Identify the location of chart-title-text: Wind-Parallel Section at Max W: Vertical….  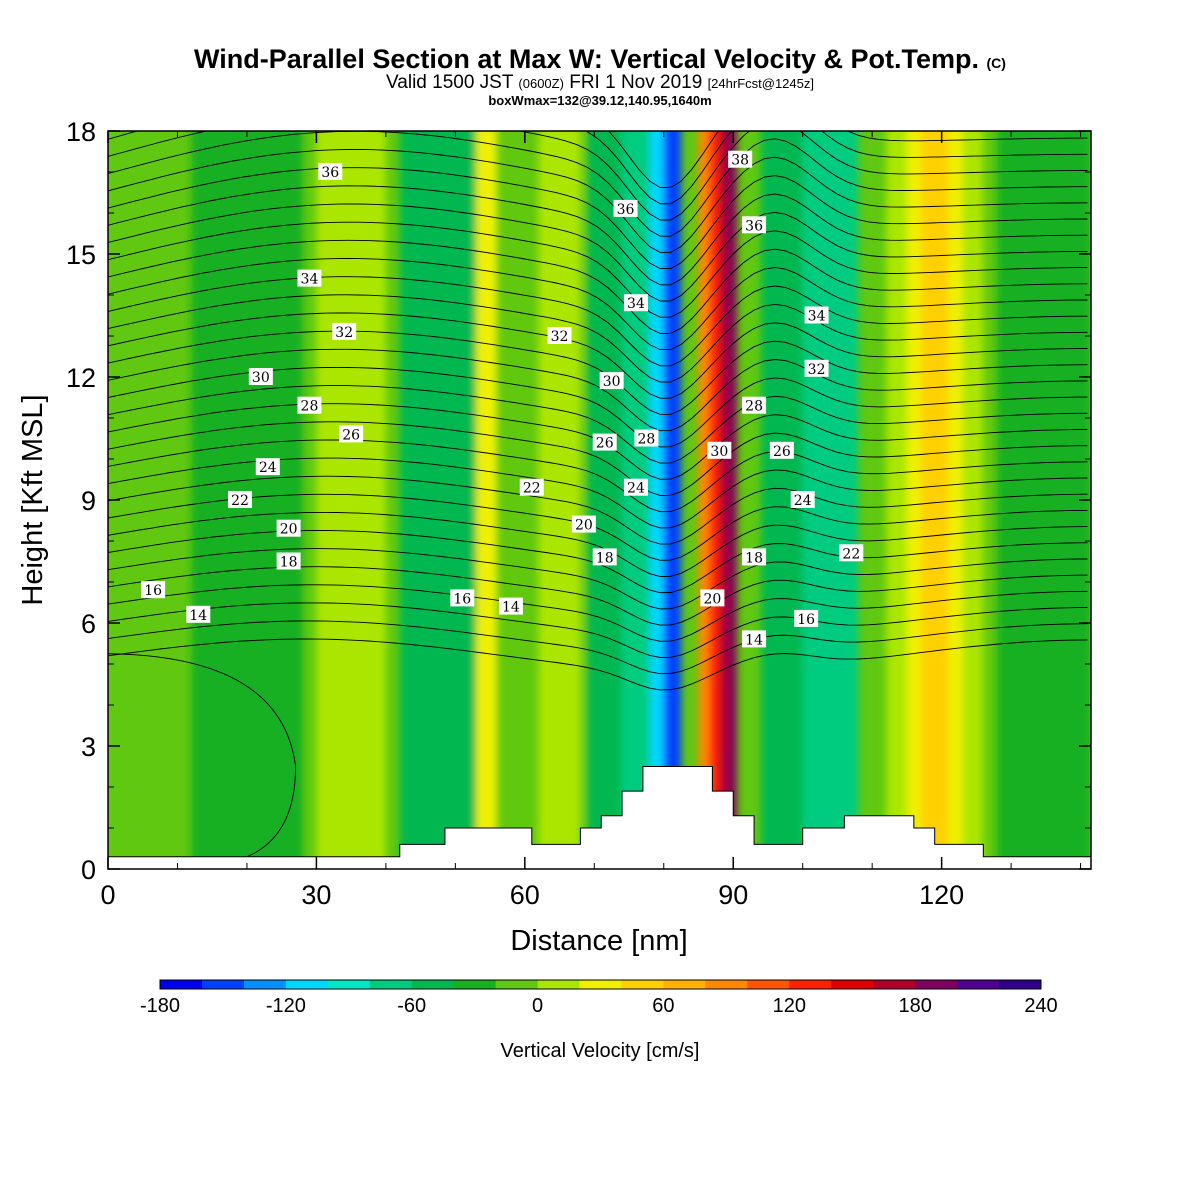
(586, 59).